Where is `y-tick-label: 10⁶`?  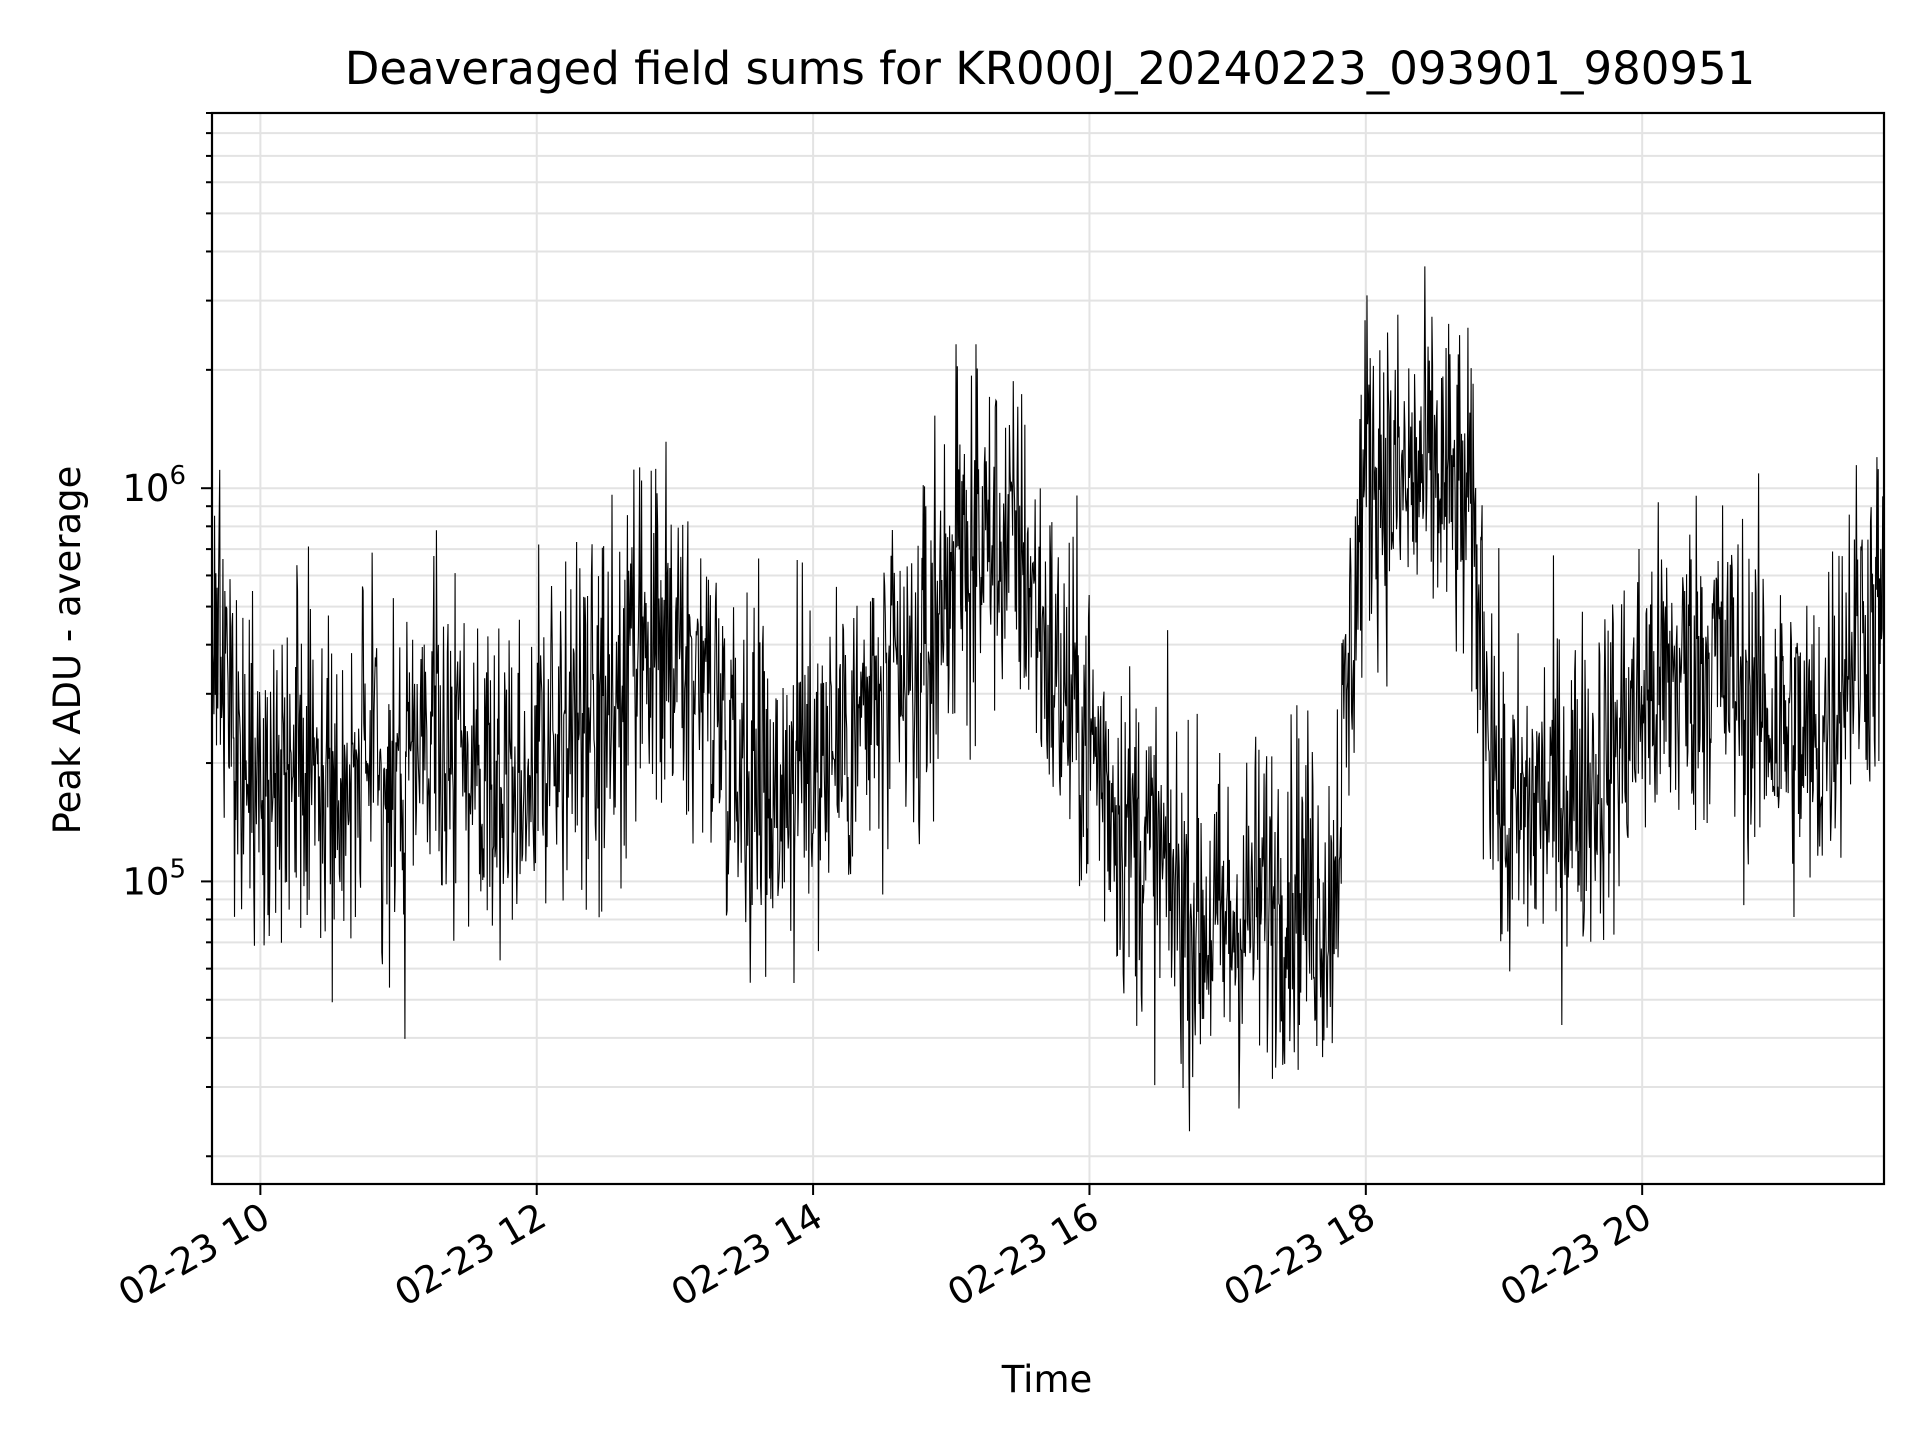 y-tick-label: 10⁶ is located at coordinates (154, 485).